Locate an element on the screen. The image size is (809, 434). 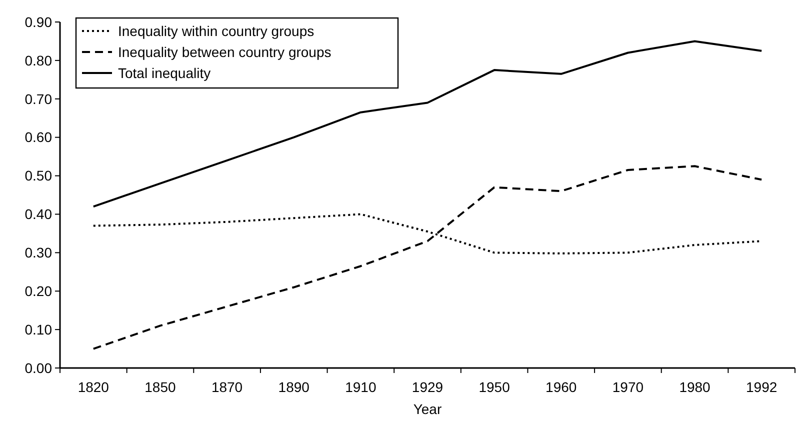
y-tick-label: 0.10 is located at coordinates (38, 329).